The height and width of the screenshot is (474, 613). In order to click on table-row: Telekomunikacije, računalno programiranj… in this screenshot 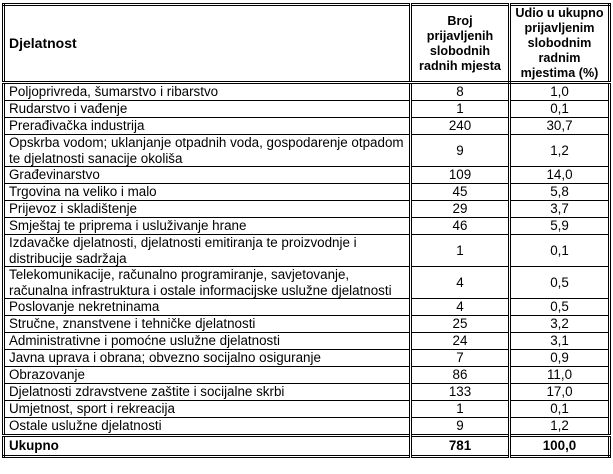, I will do `click(306, 282)`.